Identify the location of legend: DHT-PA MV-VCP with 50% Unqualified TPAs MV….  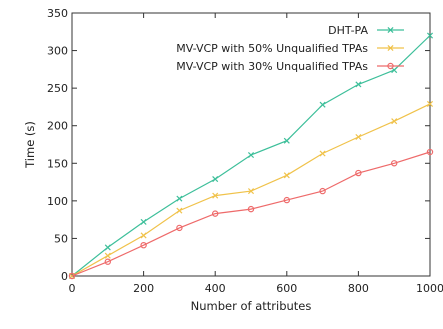
(290, 48).